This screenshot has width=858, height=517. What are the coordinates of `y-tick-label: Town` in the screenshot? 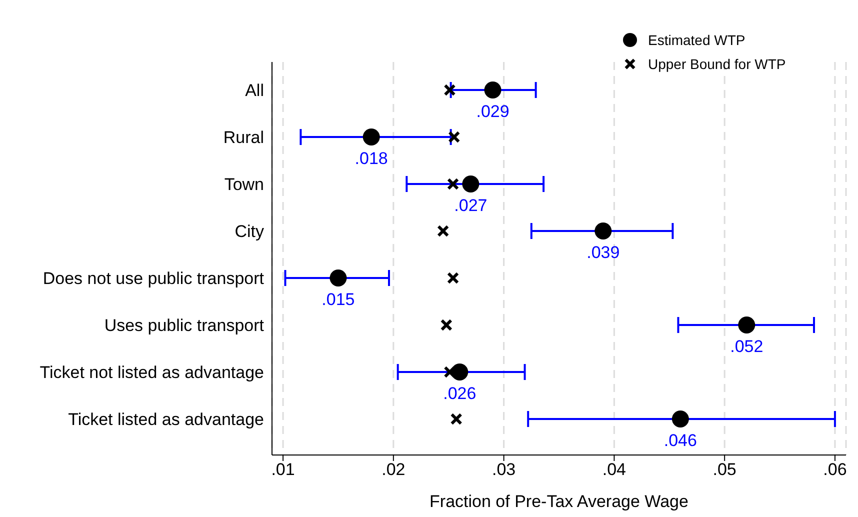 It's located at (244, 184).